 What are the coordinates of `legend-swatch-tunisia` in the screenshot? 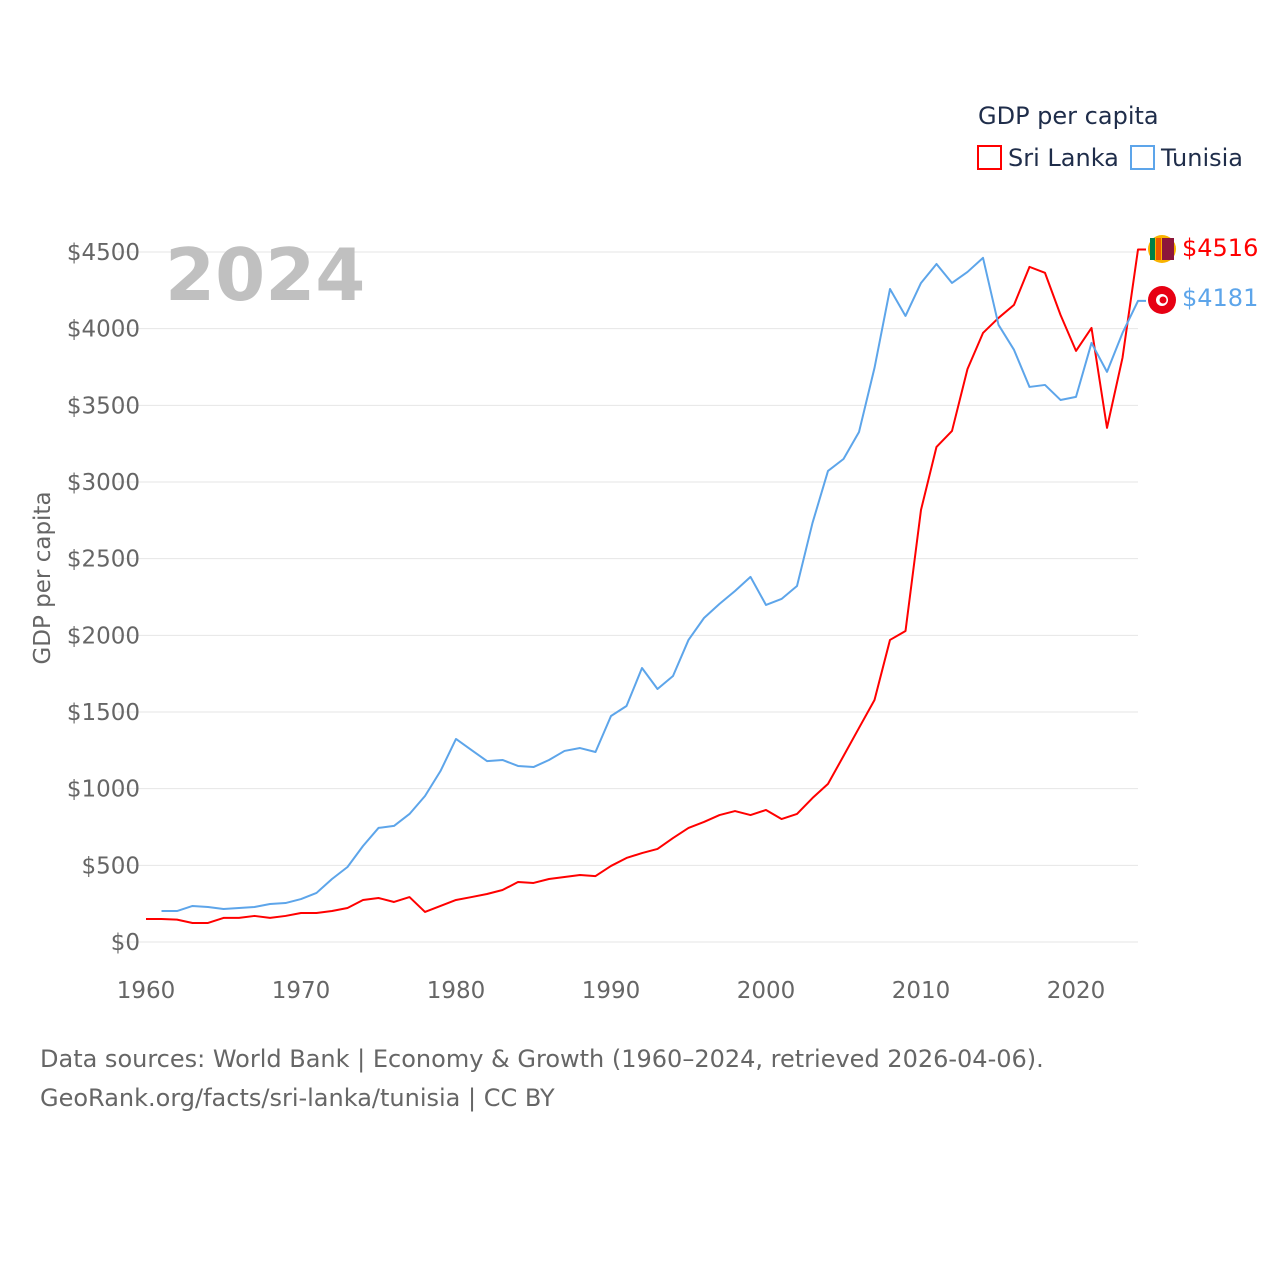 It's located at (1142, 157).